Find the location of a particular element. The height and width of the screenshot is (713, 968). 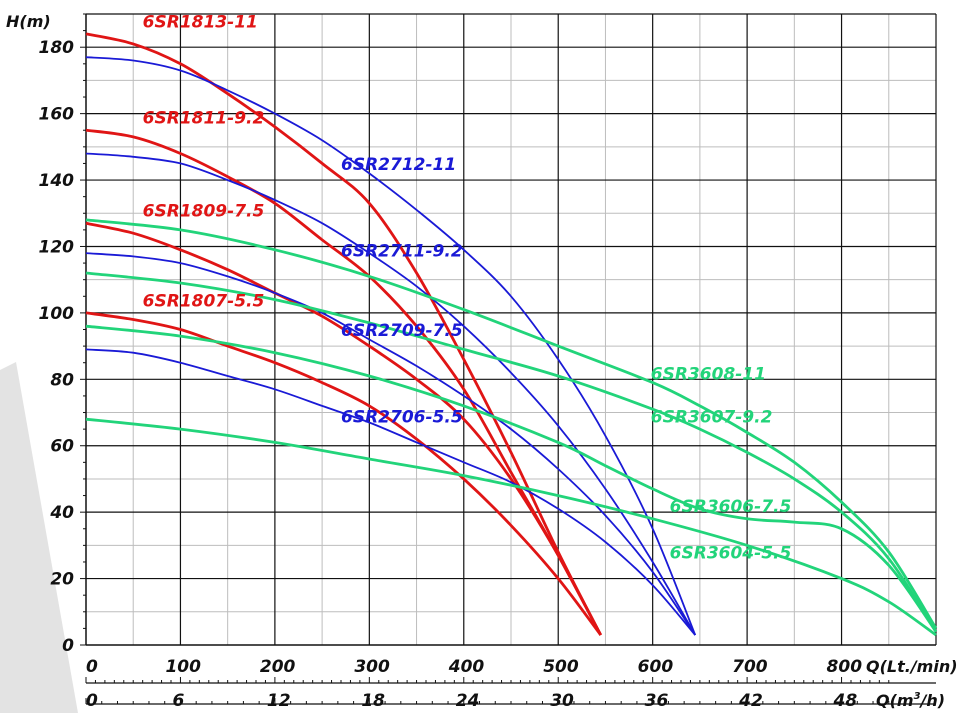

curve-label-6SR1807-5.5: 6SR1807-5.5 is located at coordinates (204, 301).